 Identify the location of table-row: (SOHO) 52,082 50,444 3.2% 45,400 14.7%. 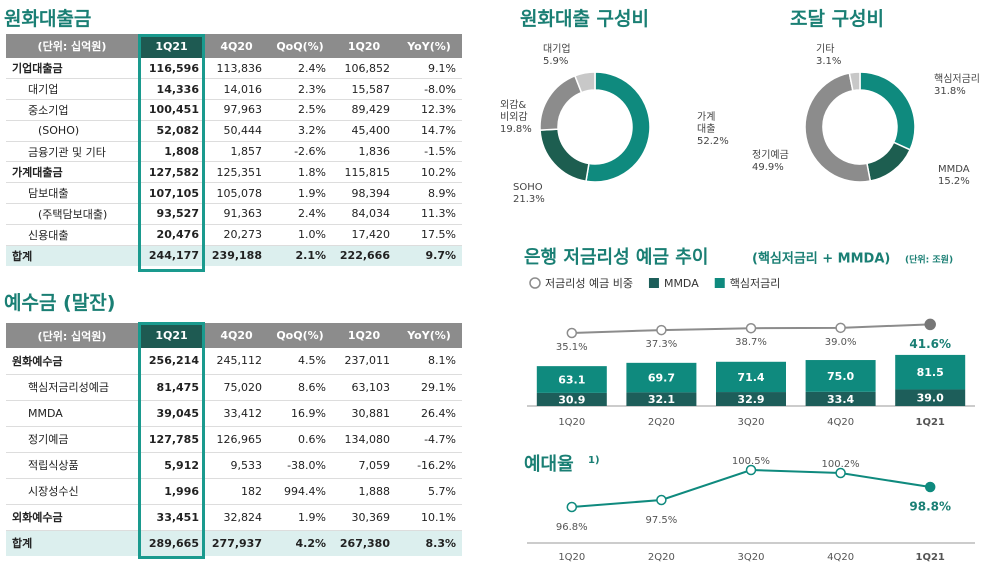
(234, 131).